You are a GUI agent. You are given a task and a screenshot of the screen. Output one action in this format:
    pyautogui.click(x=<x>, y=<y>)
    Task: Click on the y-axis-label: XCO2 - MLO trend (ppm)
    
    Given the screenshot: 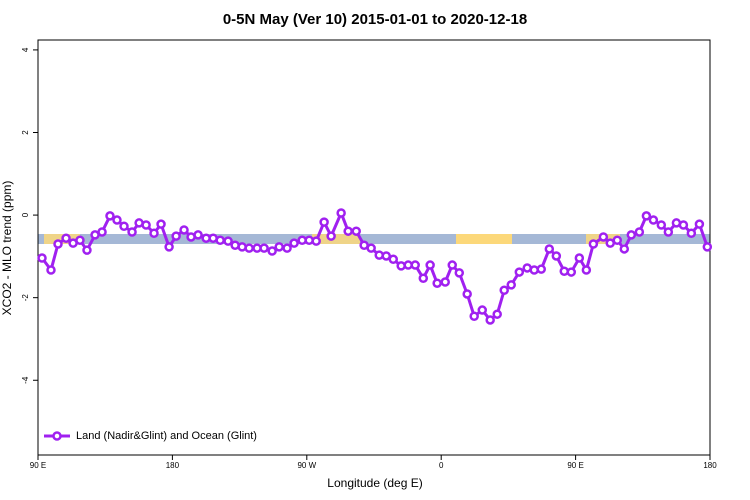 What is the action you would take?
    pyautogui.click(x=7, y=248)
    